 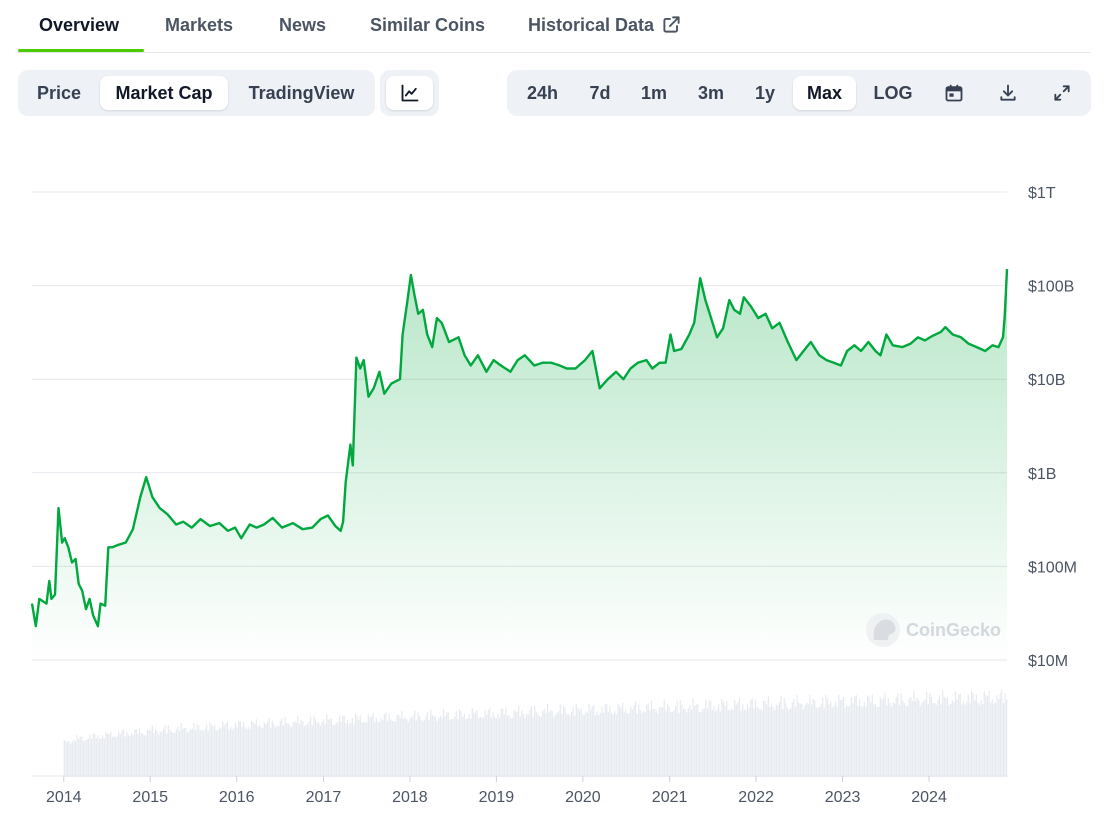 I want to click on price-button: Price, so click(x=59, y=93).